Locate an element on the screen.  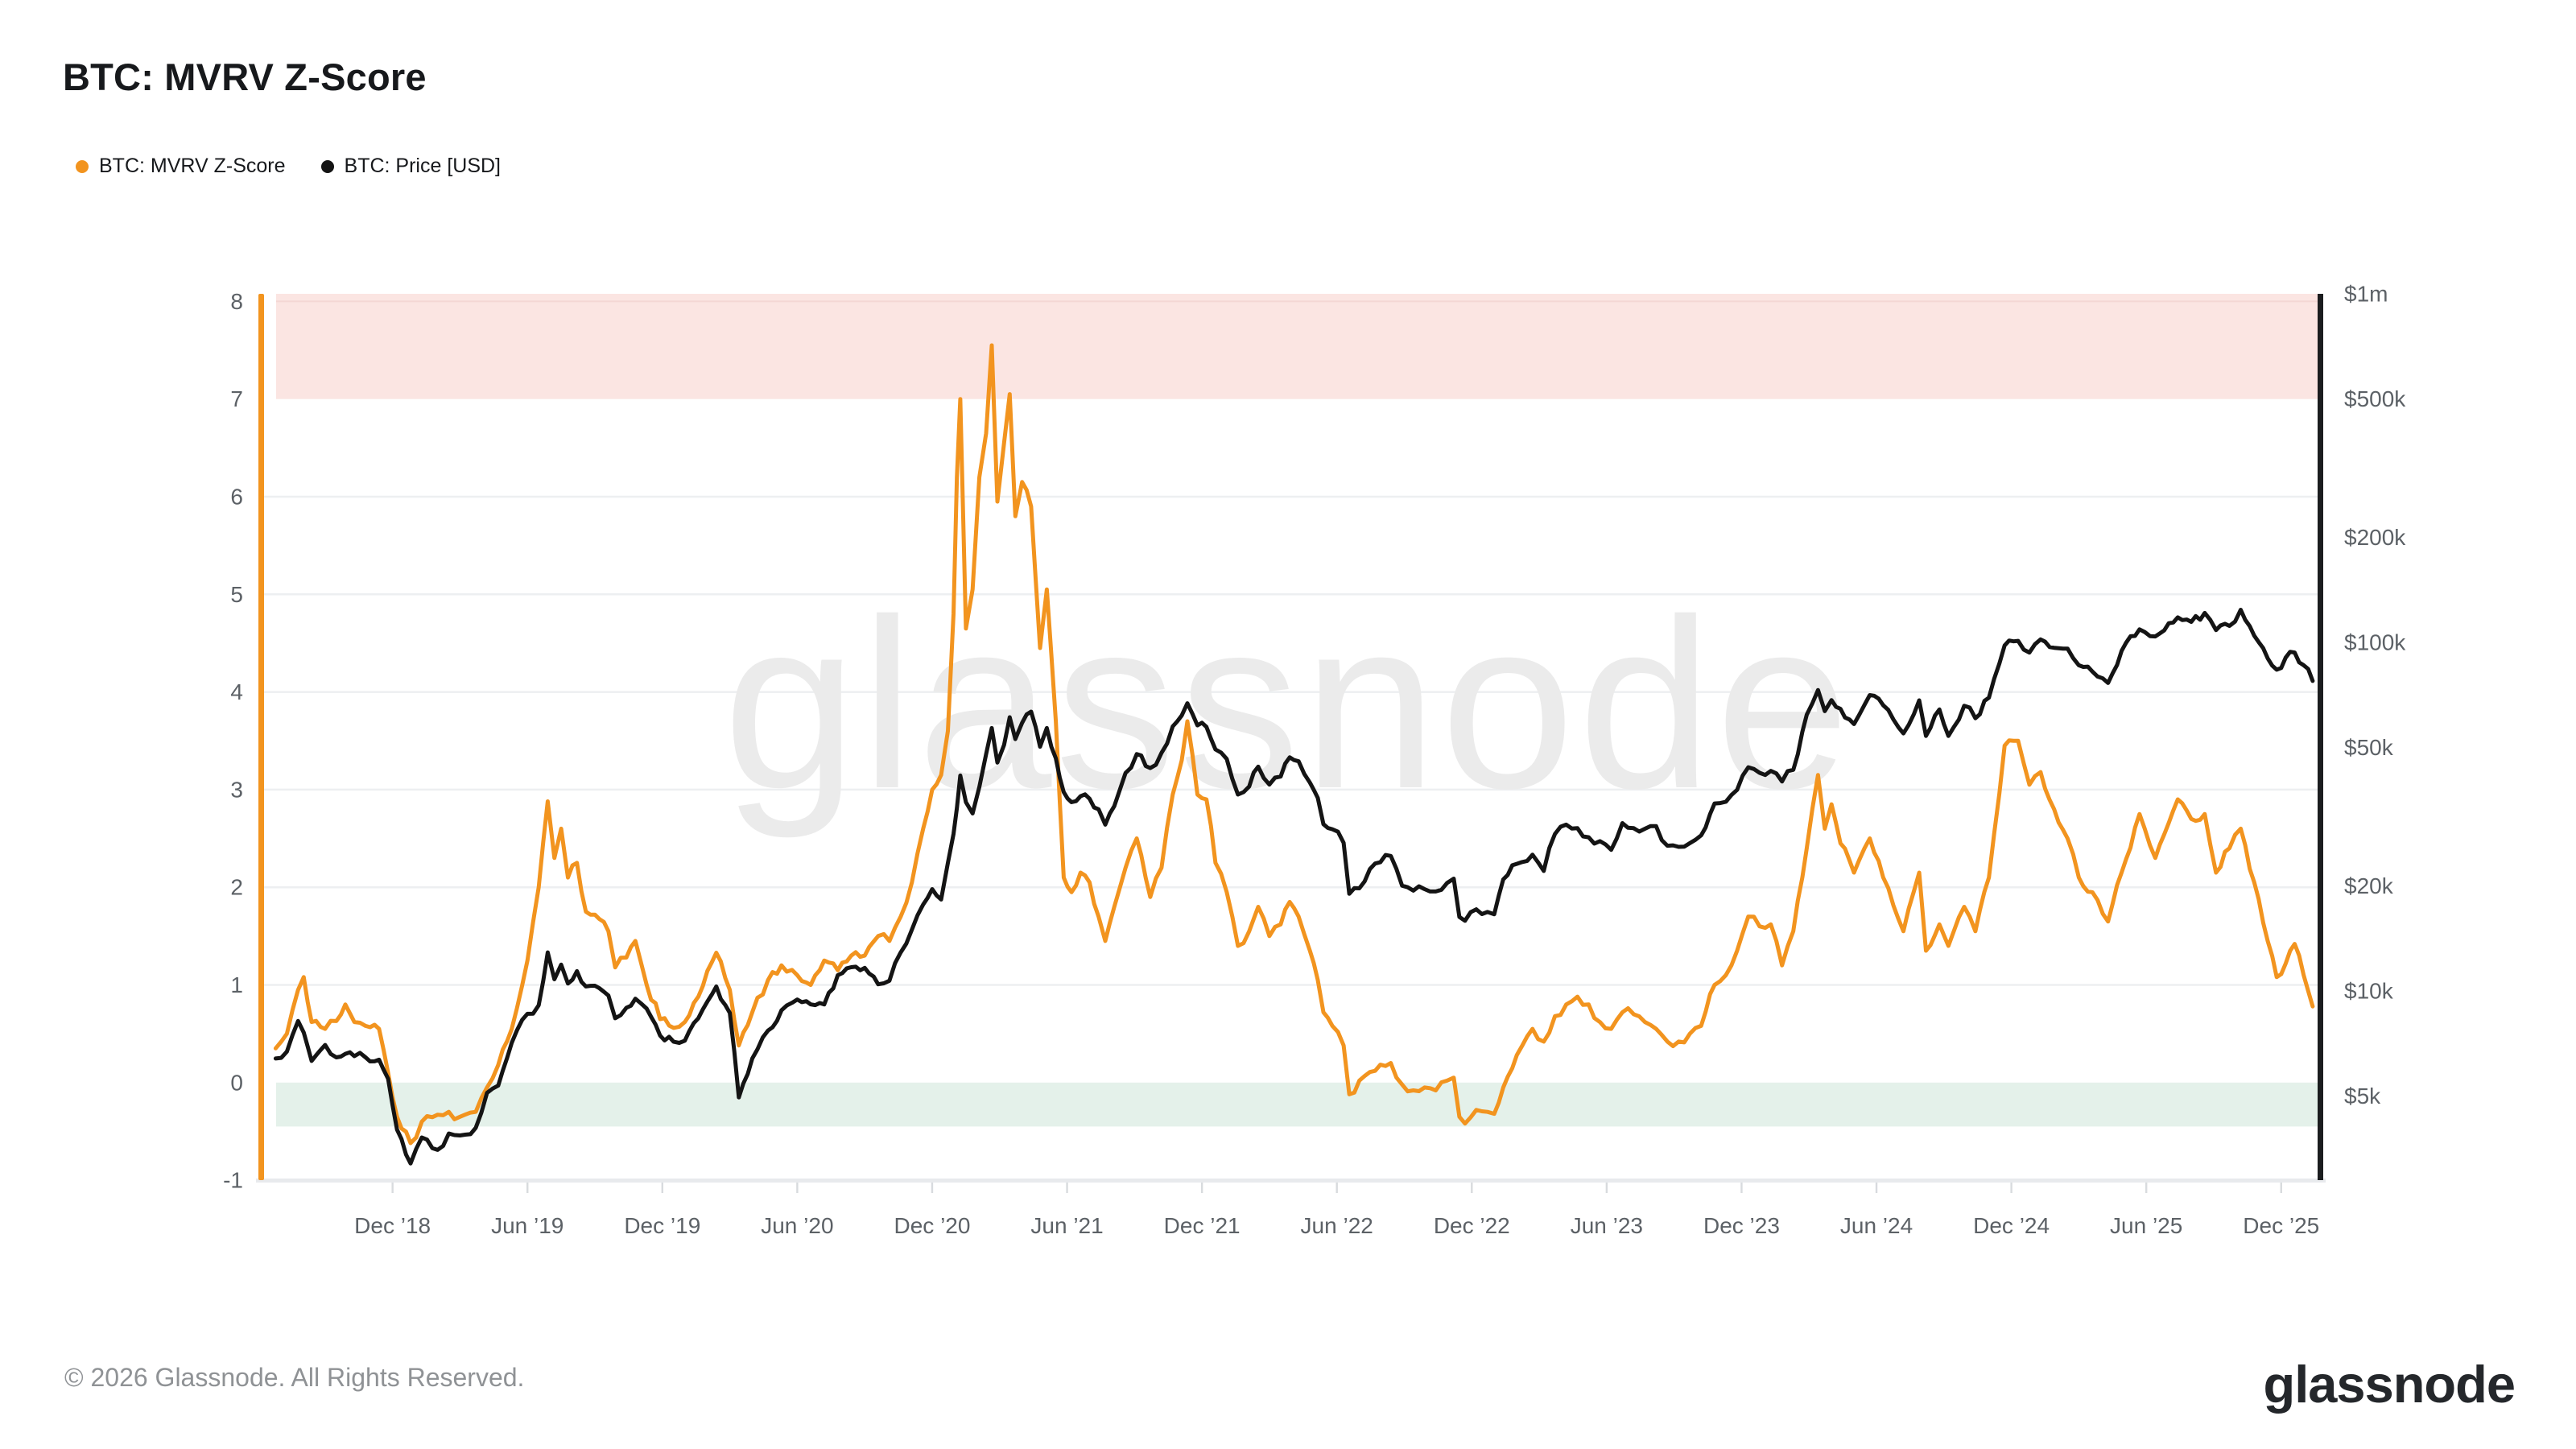
glassnode-watermark: glassnode is located at coordinates (1288, 704).